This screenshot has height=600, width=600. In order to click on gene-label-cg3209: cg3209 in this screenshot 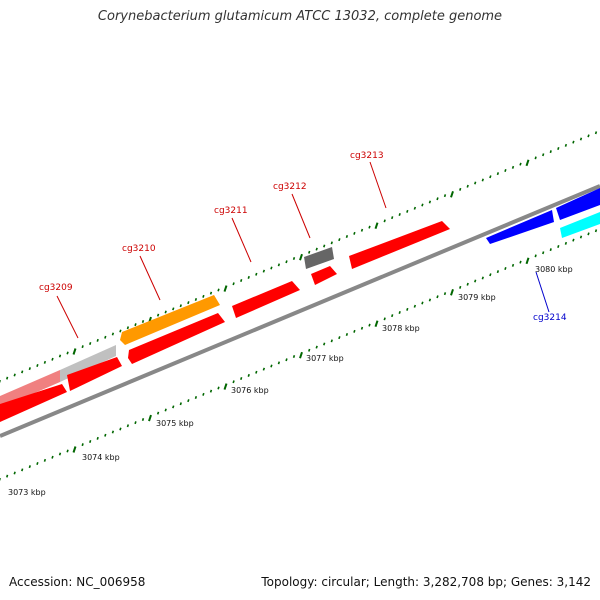, I will do `click(56, 288)`.